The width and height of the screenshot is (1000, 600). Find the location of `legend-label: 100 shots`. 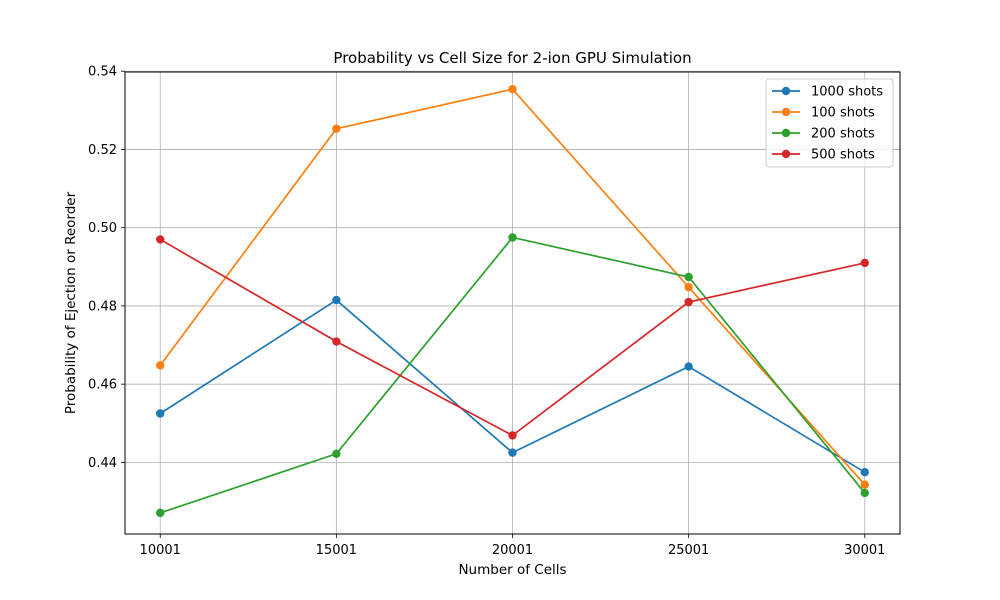

legend-label: 100 shots is located at coordinates (843, 113).